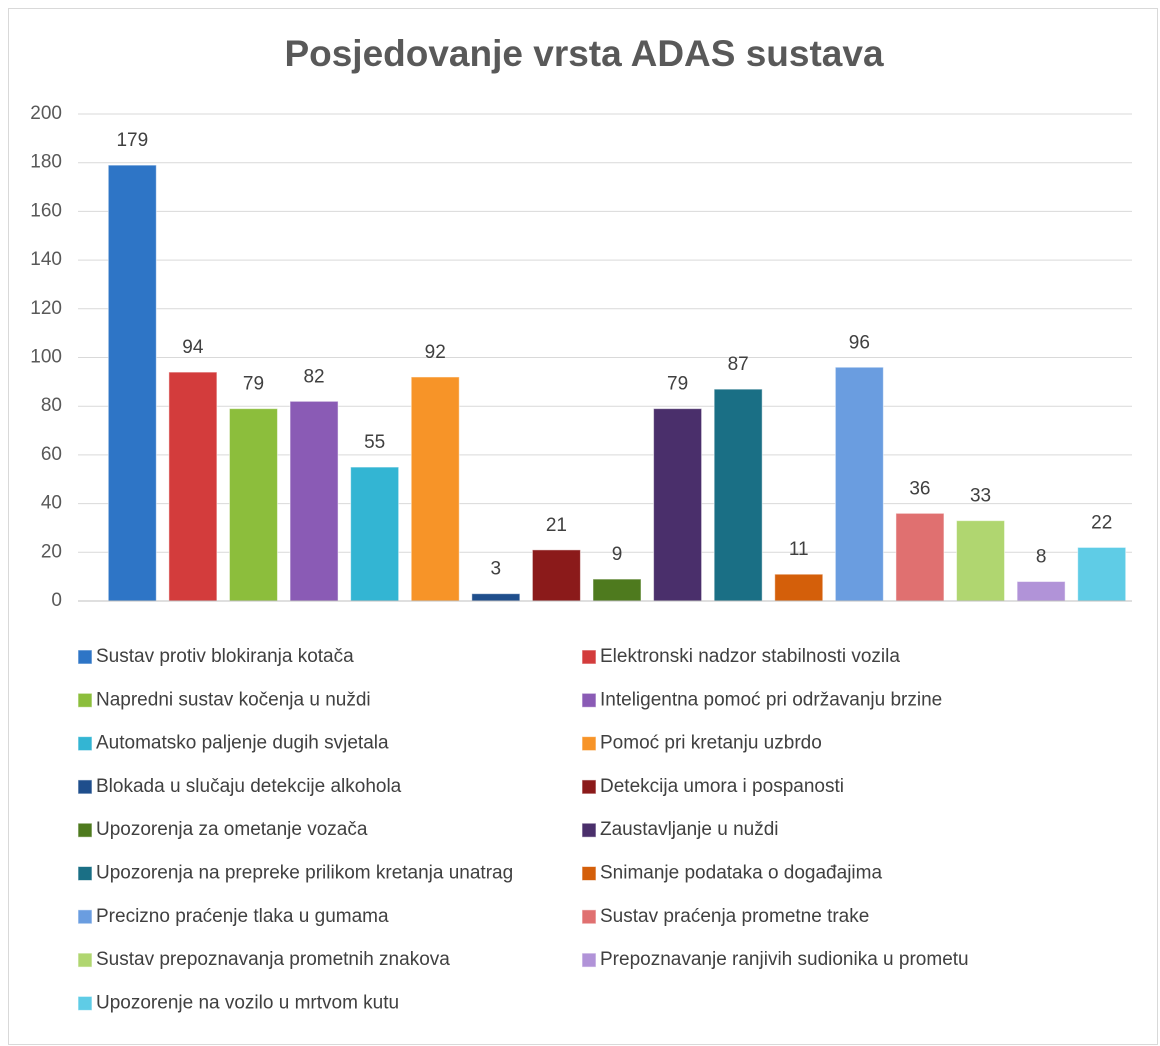 Image resolution: width=1160 pixels, height=1046 pixels. I want to click on legend-label: Upozorenja za ometanje vozača, so click(232, 829).